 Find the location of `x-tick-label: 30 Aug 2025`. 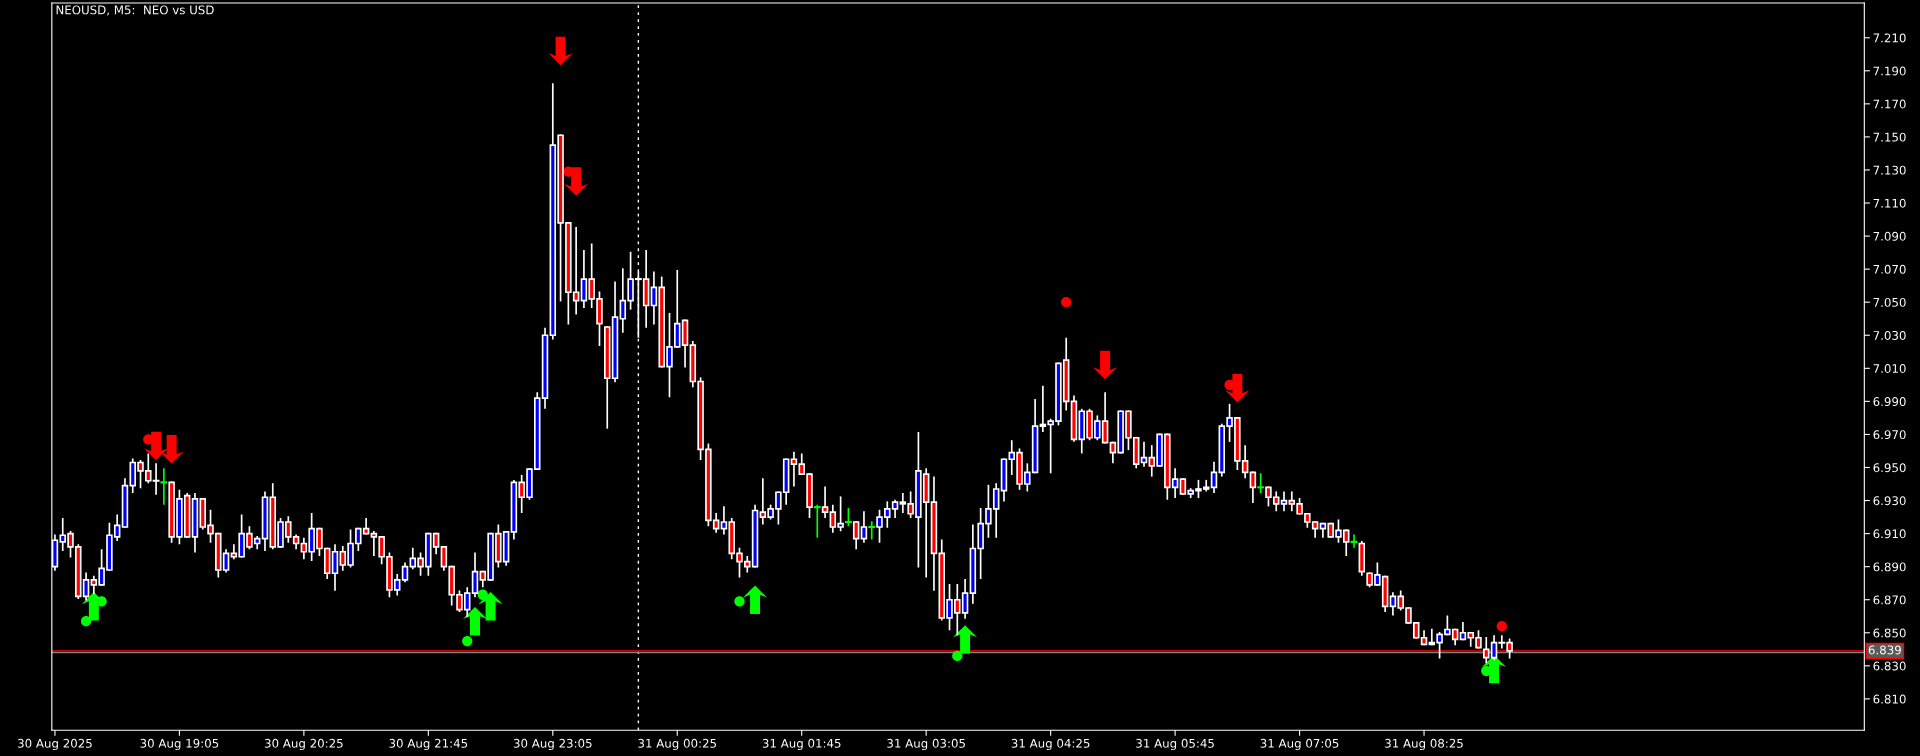

x-tick-label: 30 Aug 2025 is located at coordinates (55, 744).